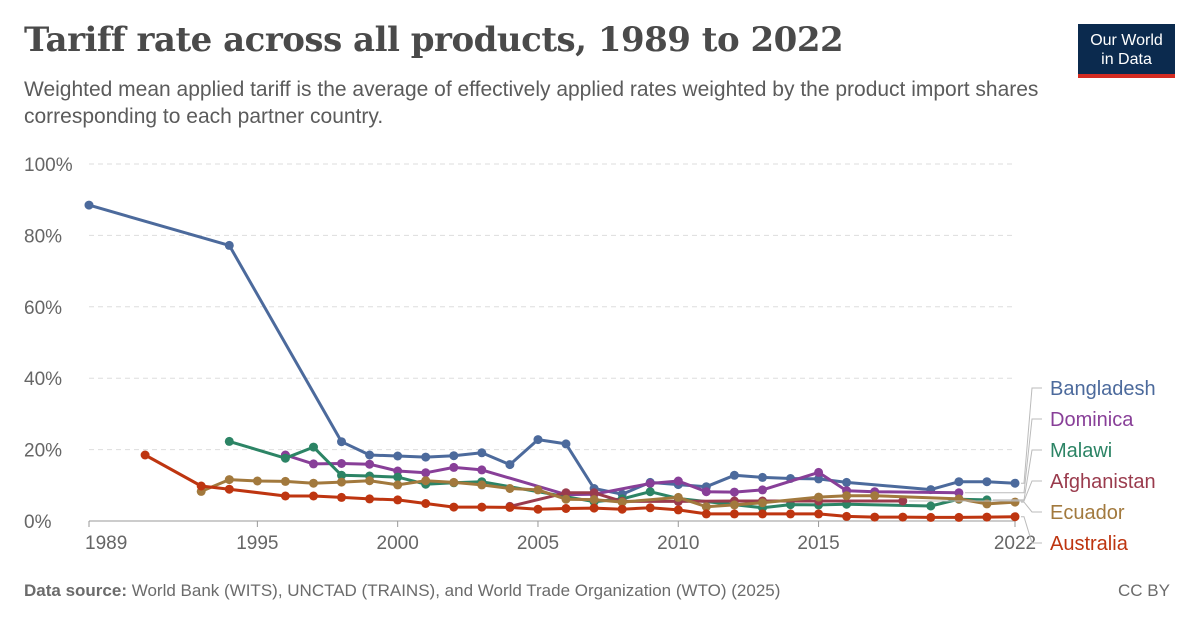 The height and width of the screenshot is (627, 1200). I want to click on legend-label-ecuador: Ecuador, so click(1087, 513).